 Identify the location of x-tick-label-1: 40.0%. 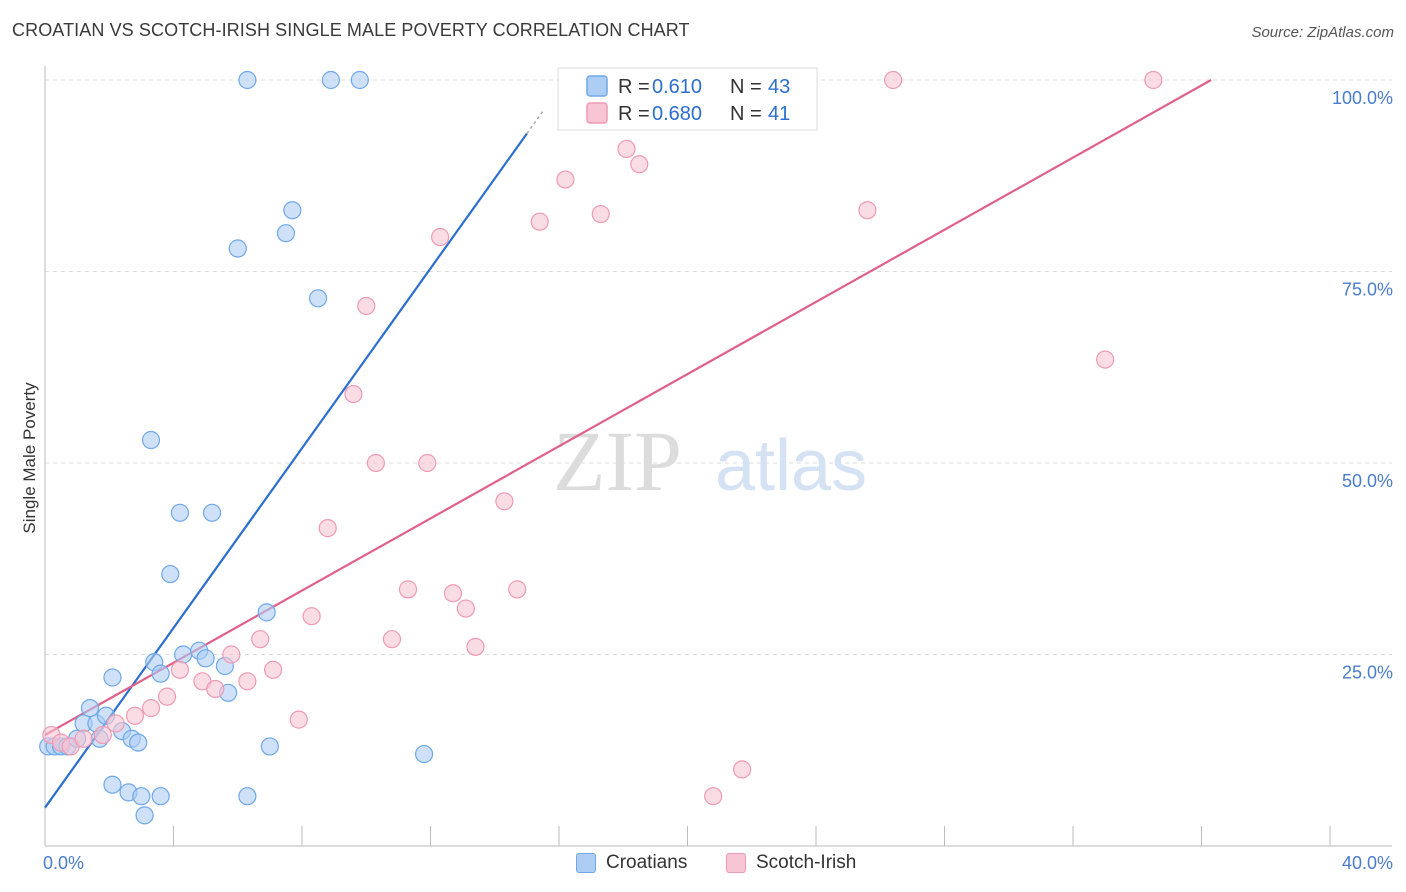
(1367, 863).